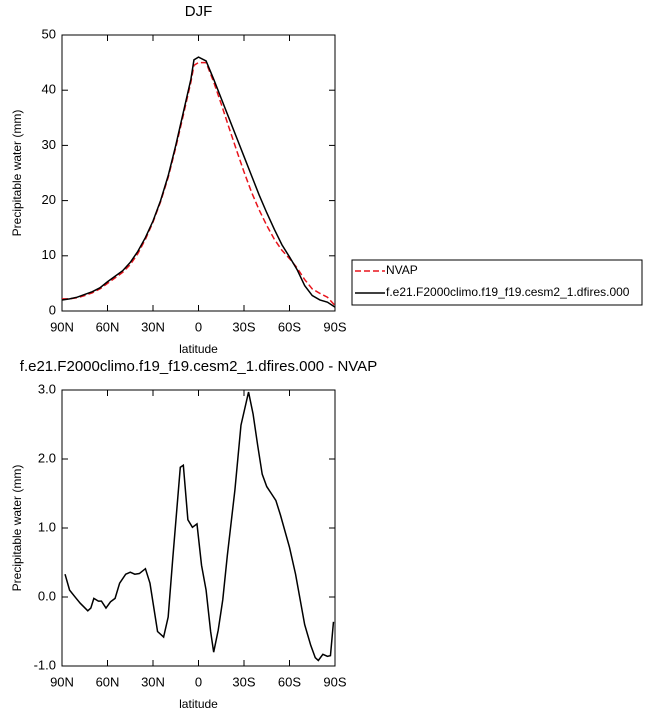 The width and height of the screenshot is (649, 716). Describe the element at coordinates (49, 199) in the screenshot. I see `y-tick-label: 20` at that location.